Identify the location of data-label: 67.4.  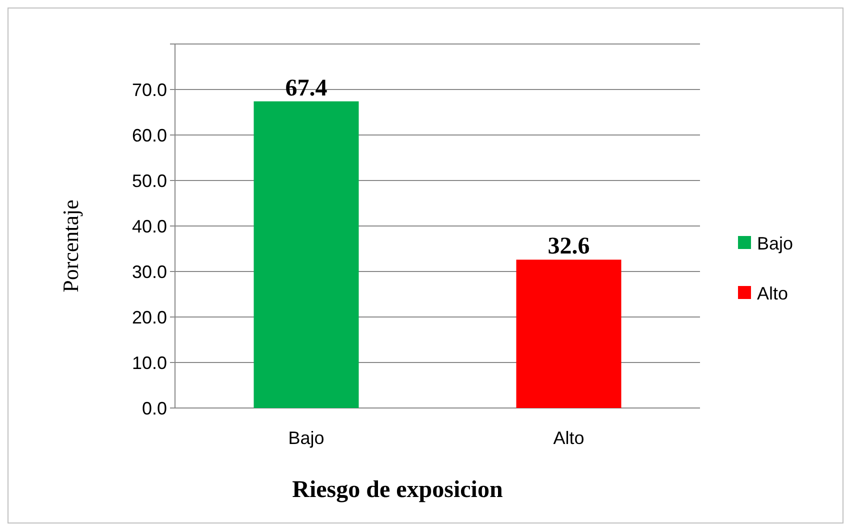
(306, 88).